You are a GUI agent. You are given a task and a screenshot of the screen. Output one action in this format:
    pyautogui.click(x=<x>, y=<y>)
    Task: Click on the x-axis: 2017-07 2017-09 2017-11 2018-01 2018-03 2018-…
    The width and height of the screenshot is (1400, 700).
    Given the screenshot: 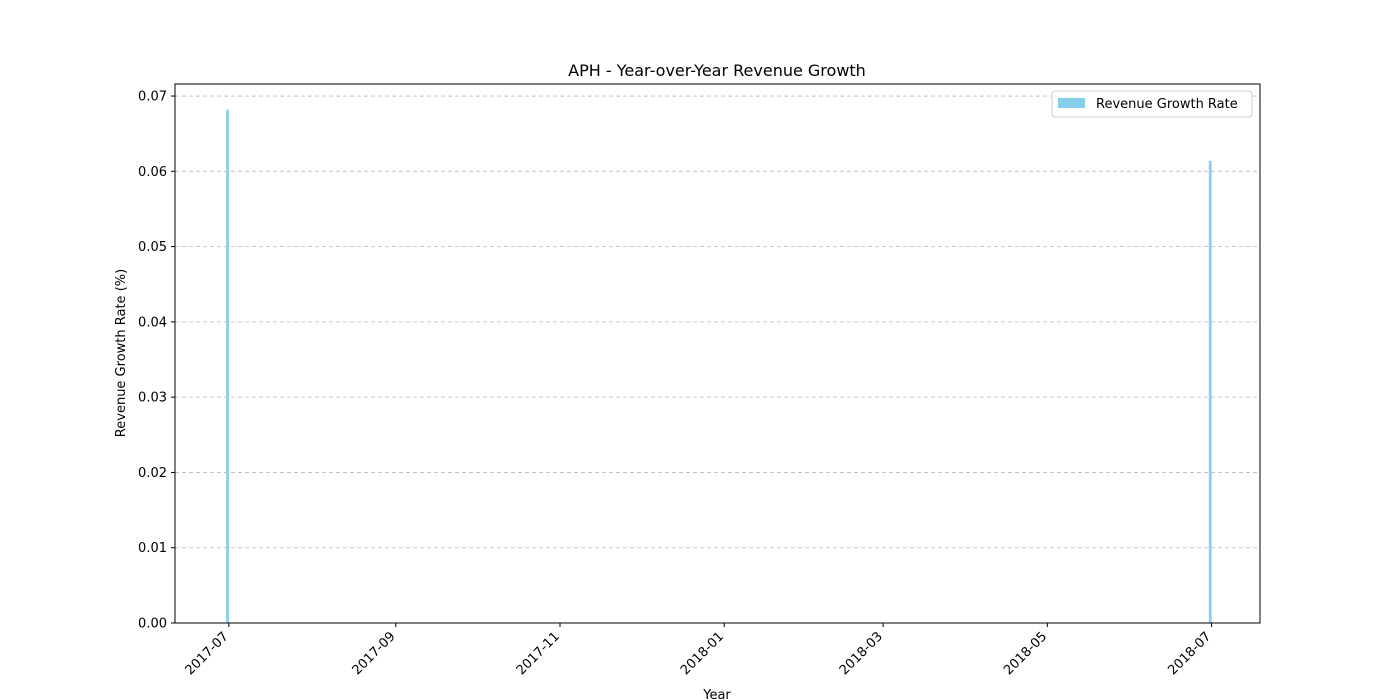 What is the action you would take?
    pyautogui.click(x=698, y=650)
    